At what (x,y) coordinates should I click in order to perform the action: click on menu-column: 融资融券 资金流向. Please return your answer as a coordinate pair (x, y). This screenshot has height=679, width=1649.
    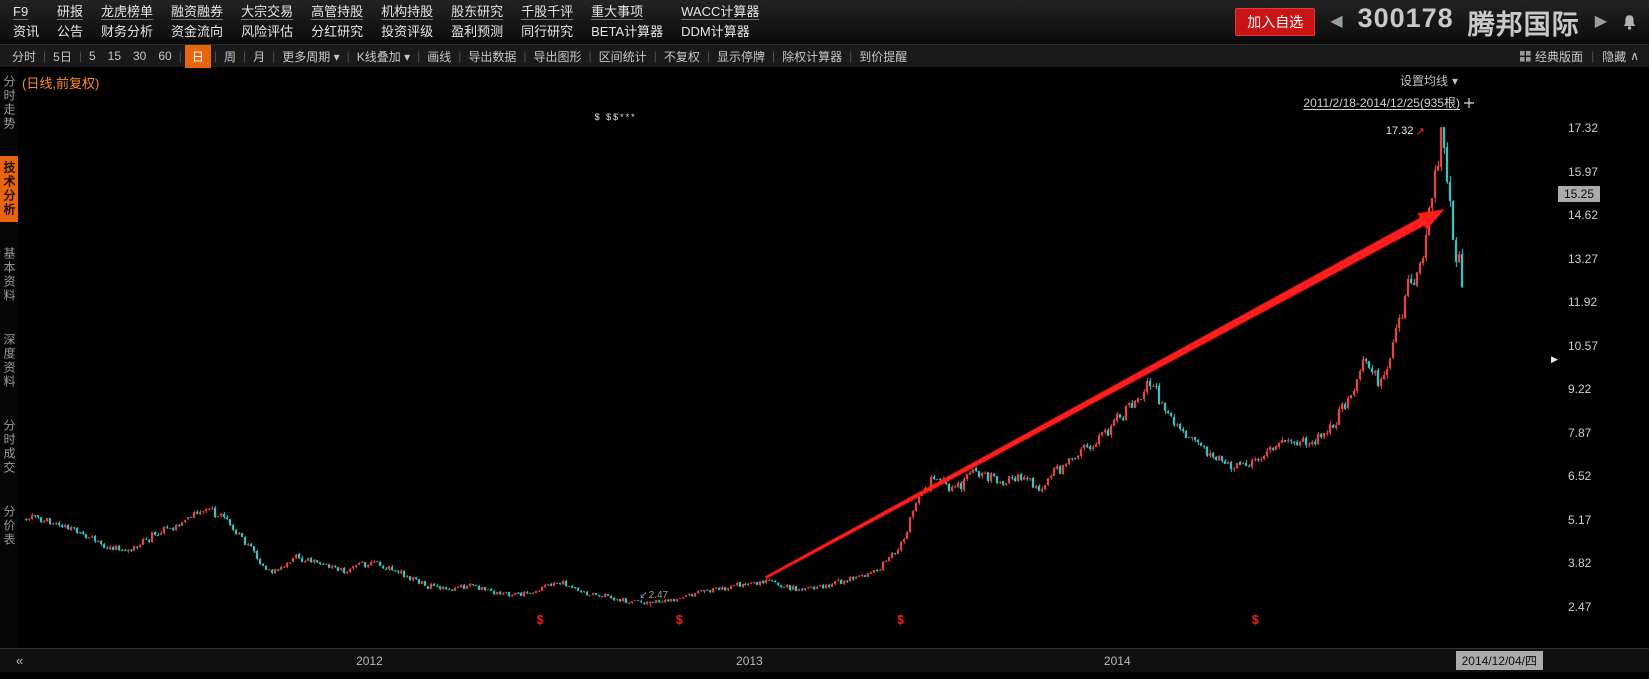
    Looking at the image, I should click on (197, 22).